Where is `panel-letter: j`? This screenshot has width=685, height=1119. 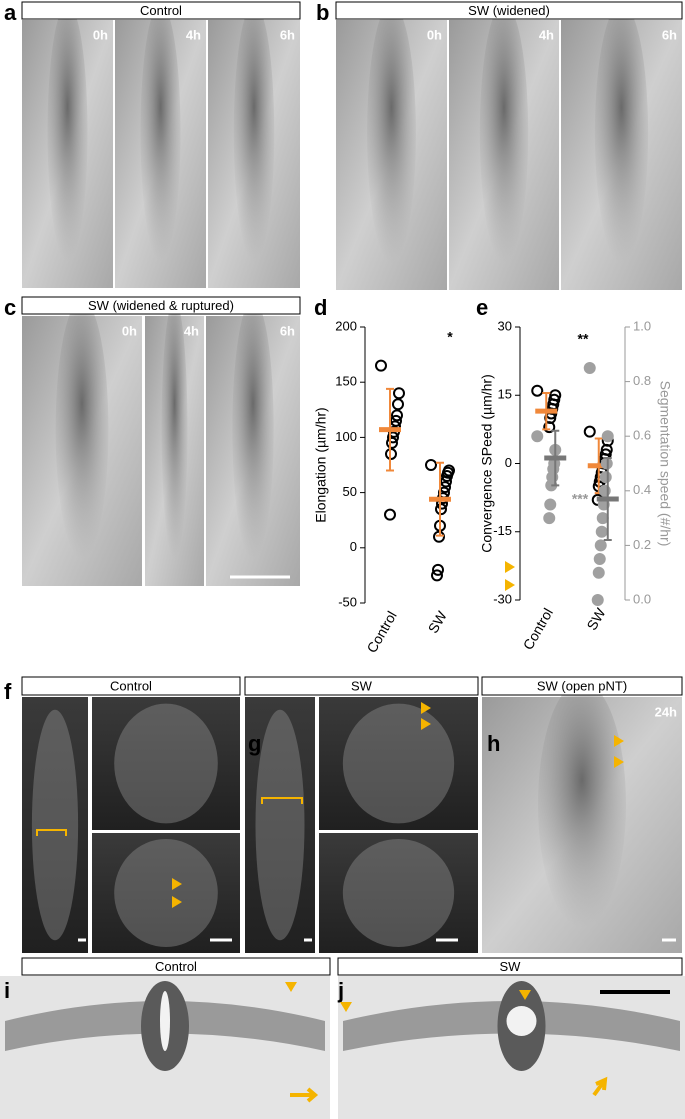
panel-letter: j is located at coordinates (340, 990).